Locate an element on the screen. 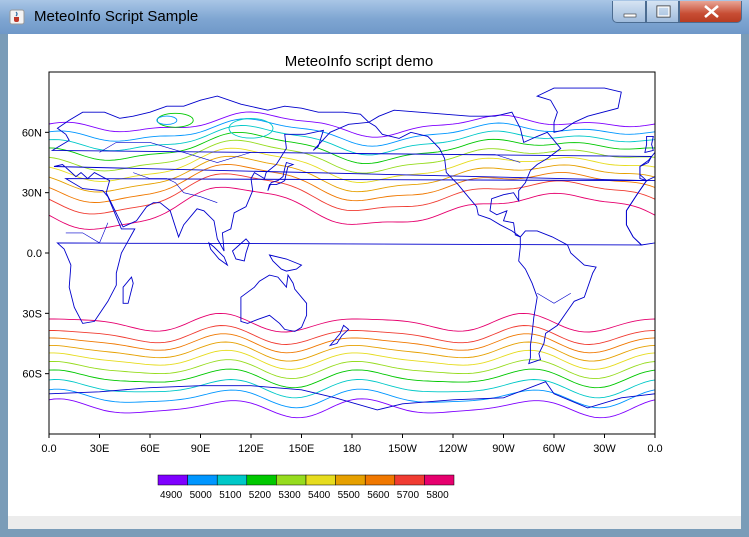  maximize-icon is located at coordinates (663, 11).